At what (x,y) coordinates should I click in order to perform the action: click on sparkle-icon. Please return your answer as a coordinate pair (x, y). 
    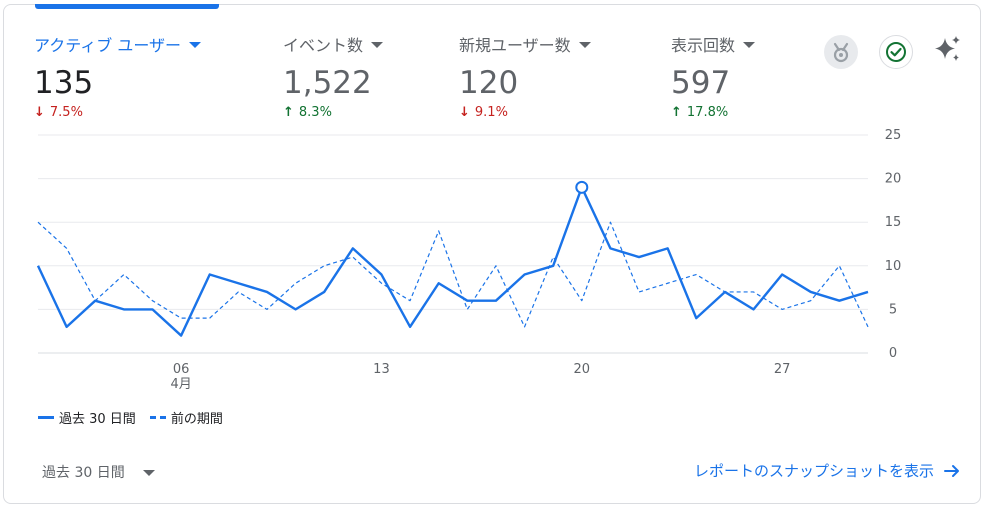
    Looking at the image, I should click on (947, 50).